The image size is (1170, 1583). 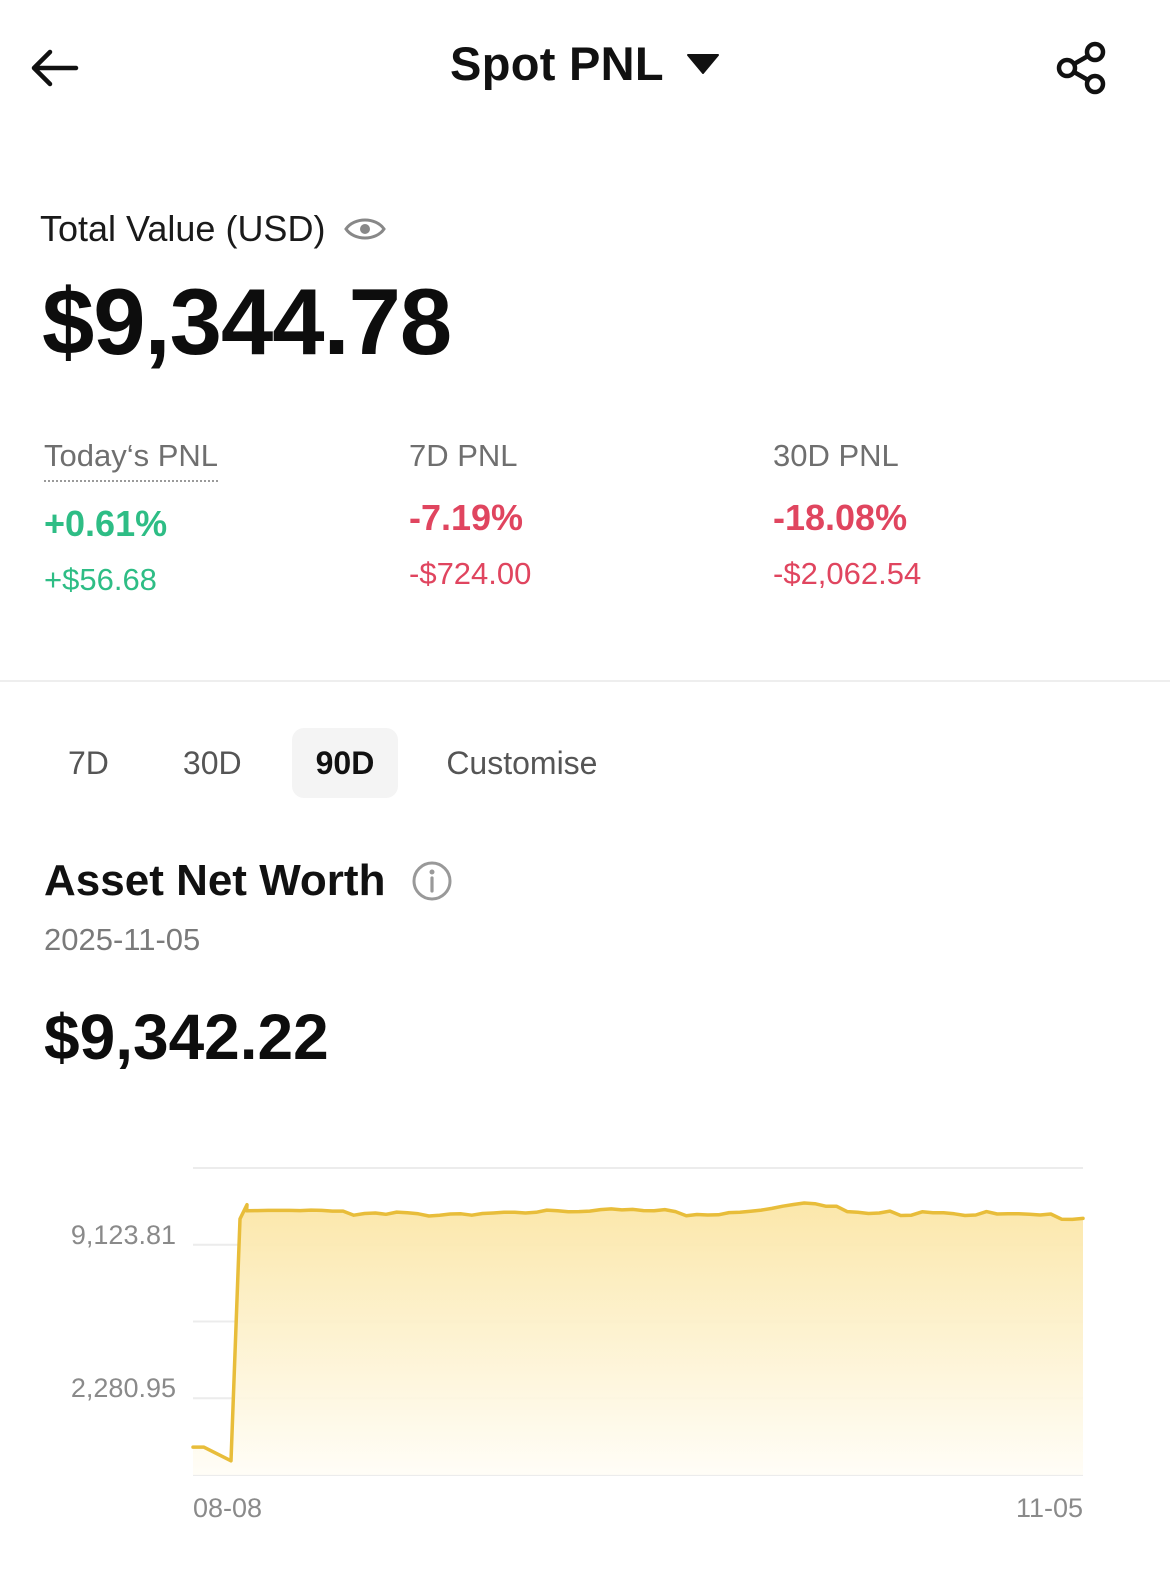 I want to click on section-divider, so click(x=585, y=681).